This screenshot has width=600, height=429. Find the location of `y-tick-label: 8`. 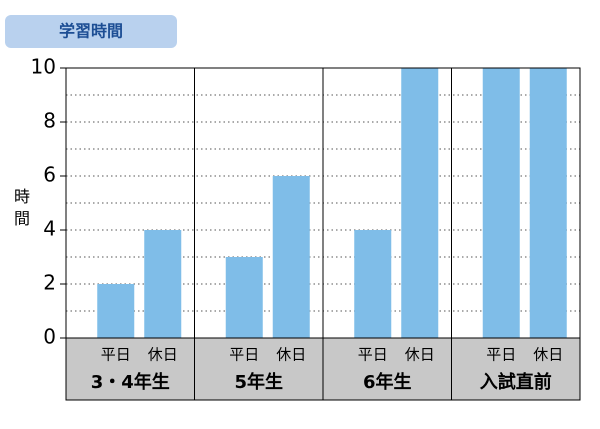

y-tick-label: 8 is located at coordinates (49, 121).